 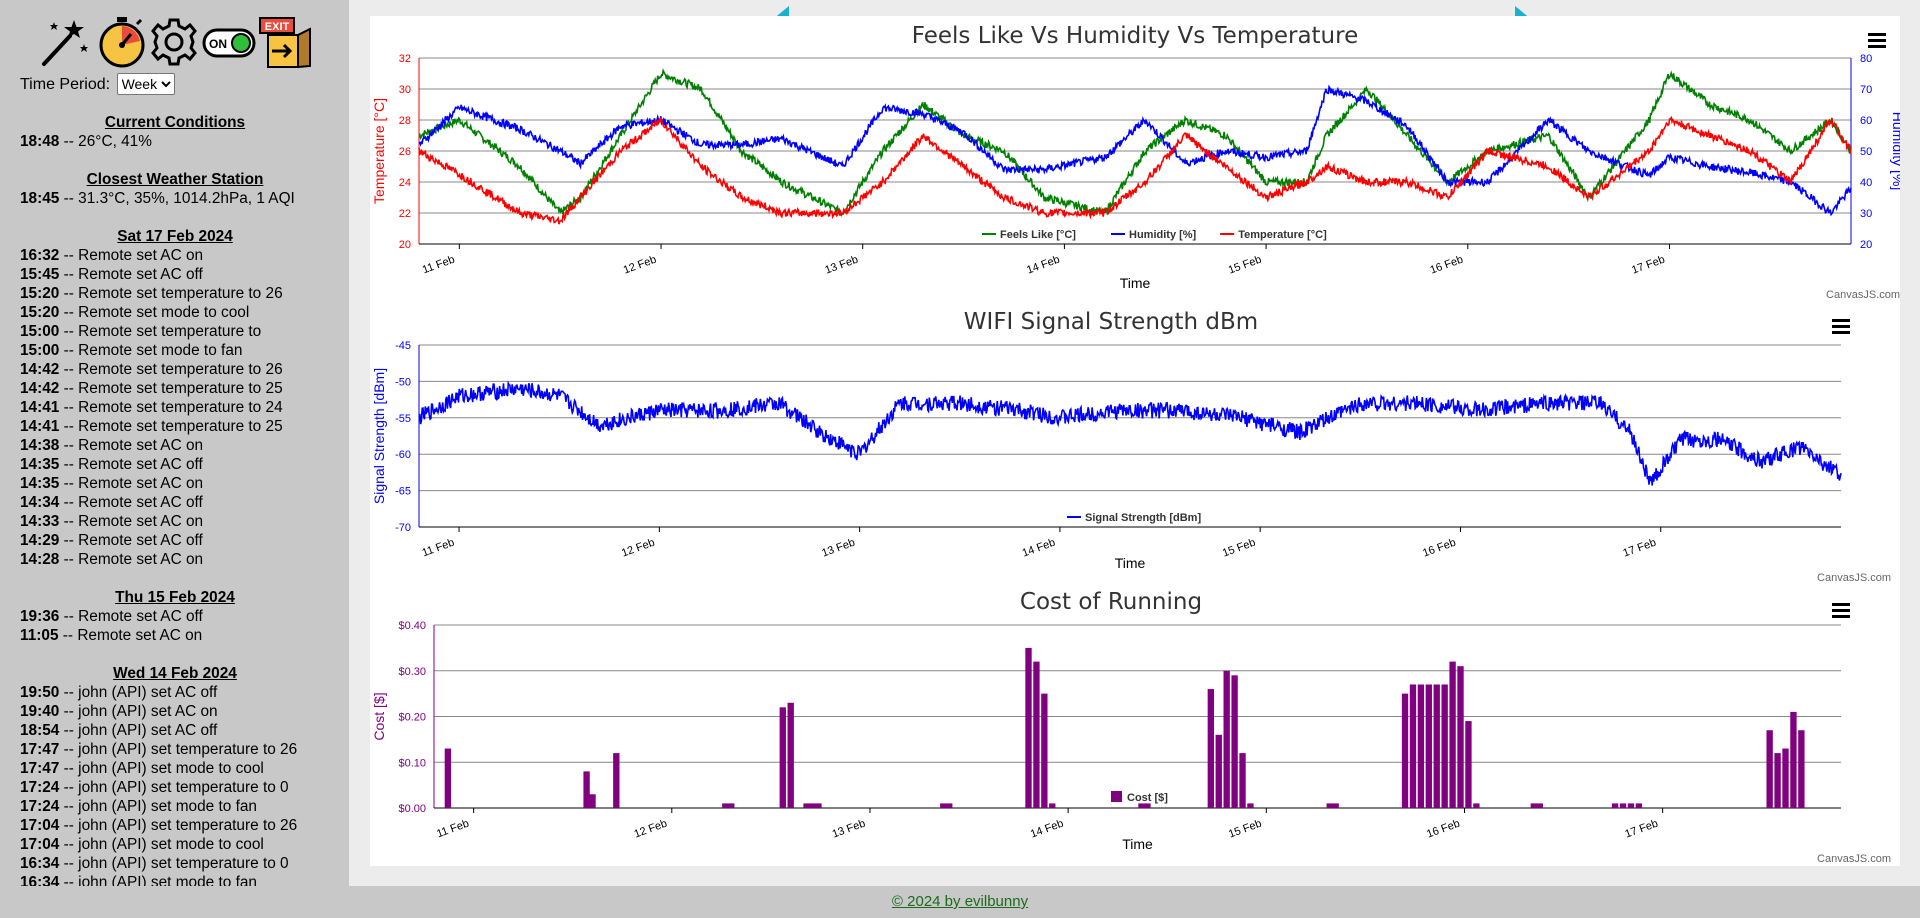 I want to click on x-tick-label: 14 Feb, so click(x=1047, y=829).